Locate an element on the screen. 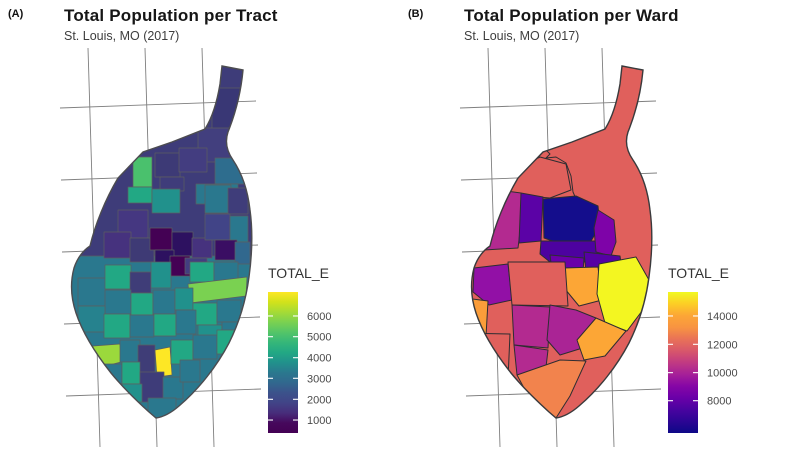 The width and height of the screenshot is (800, 450). legend-tick-label: 3000 is located at coordinates (319, 379).